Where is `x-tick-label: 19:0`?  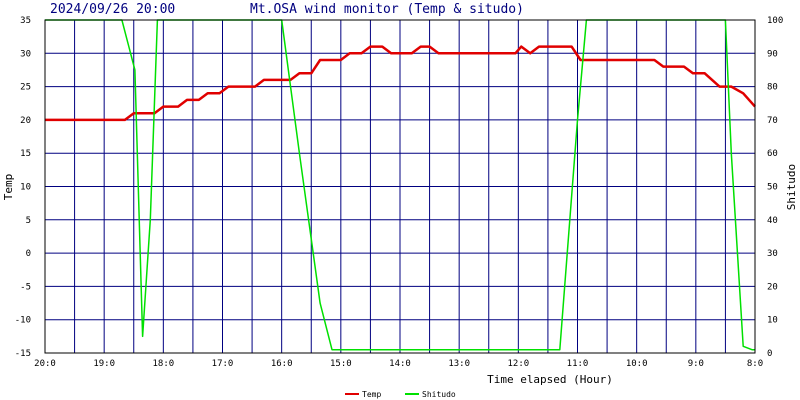
x-tick-label: 19:0 is located at coordinates (104, 364).